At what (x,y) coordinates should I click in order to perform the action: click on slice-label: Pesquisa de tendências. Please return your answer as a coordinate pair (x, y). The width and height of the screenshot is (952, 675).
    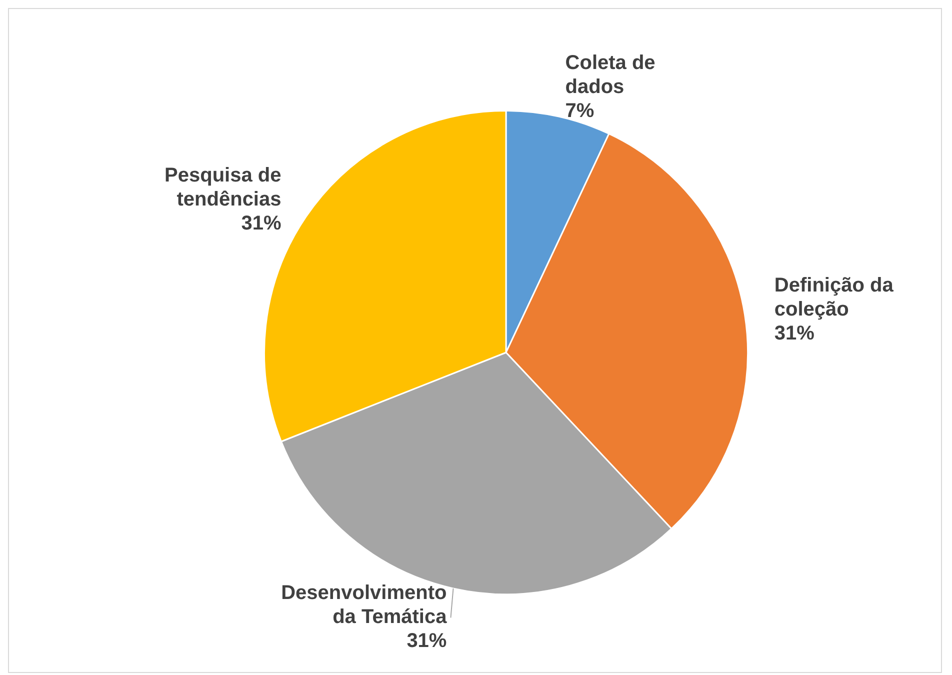
    Looking at the image, I should click on (223, 187).